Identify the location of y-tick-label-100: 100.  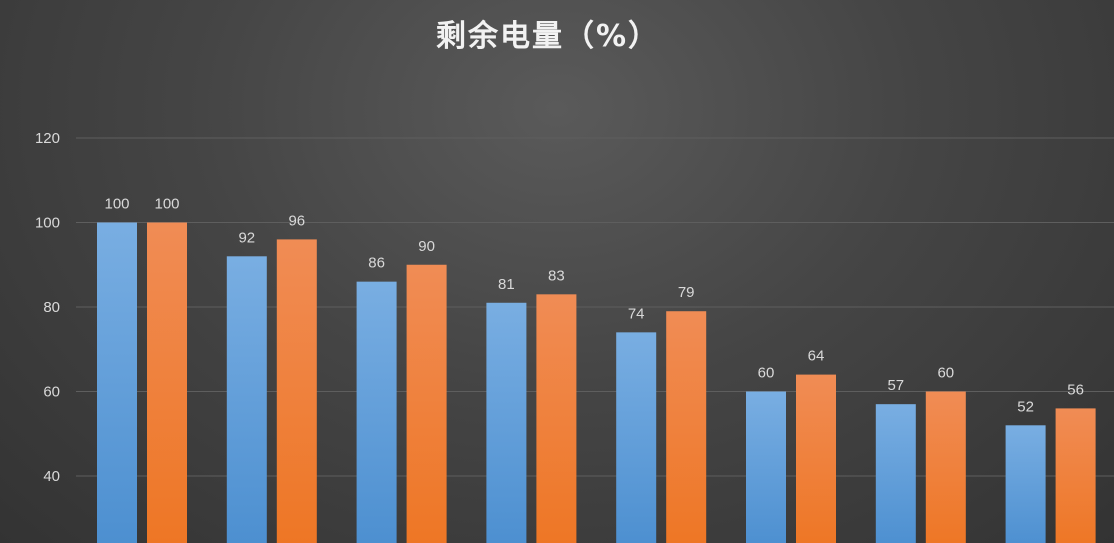
(47, 223).